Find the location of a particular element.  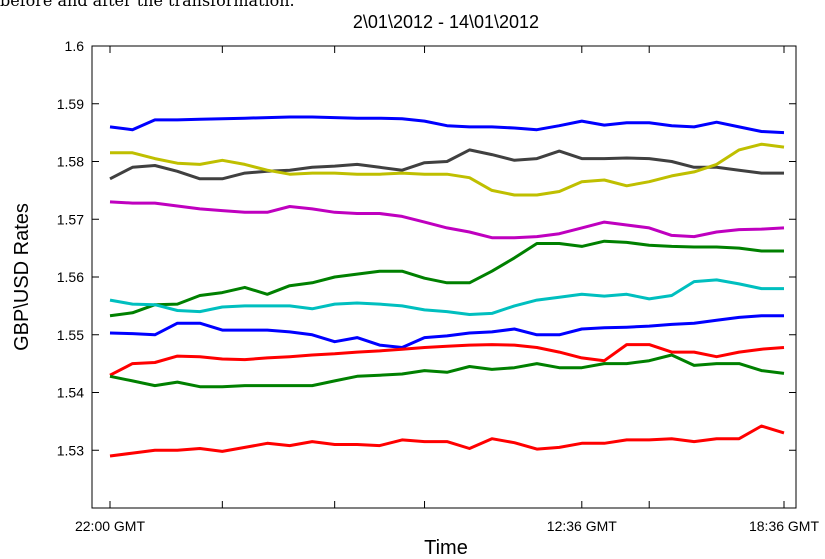

caption-fragment: before and after the transformation. is located at coordinates (147, 5).